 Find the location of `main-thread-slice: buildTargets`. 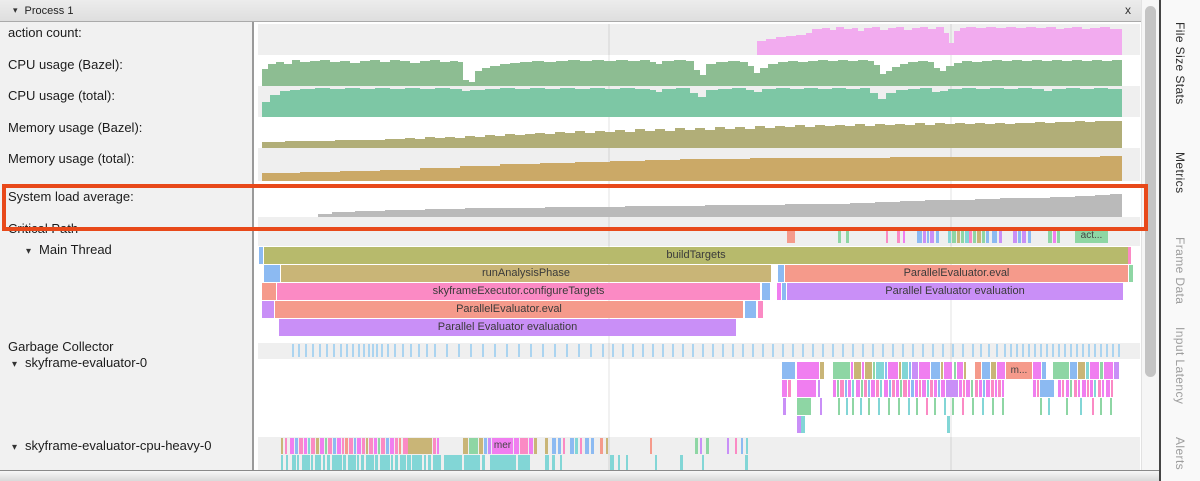

main-thread-slice: buildTargets is located at coordinates (696, 255).